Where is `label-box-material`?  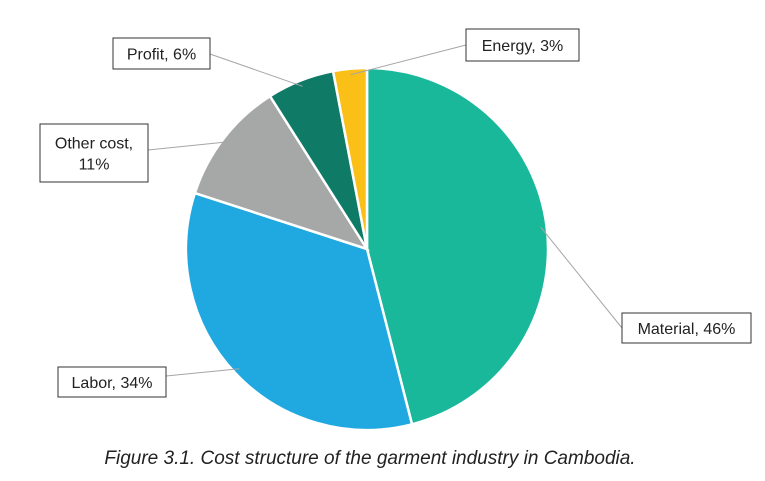 label-box-material is located at coordinates (686, 328).